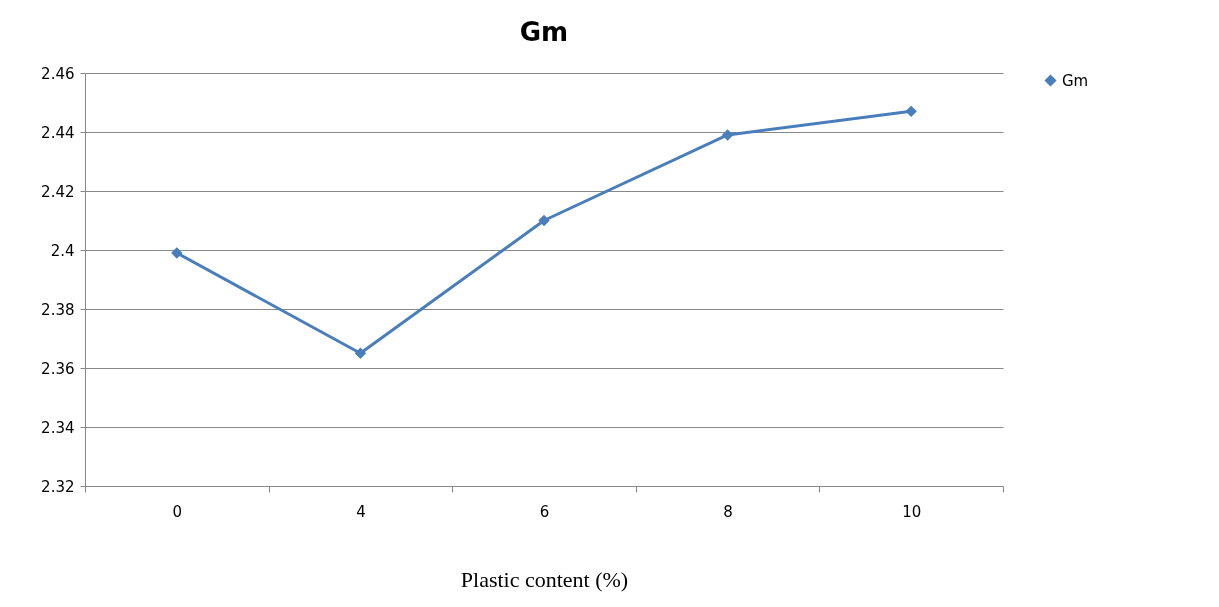  Describe the element at coordinates (728, 511) in the screenshot. I see `x-tick-label: 8` at that location.